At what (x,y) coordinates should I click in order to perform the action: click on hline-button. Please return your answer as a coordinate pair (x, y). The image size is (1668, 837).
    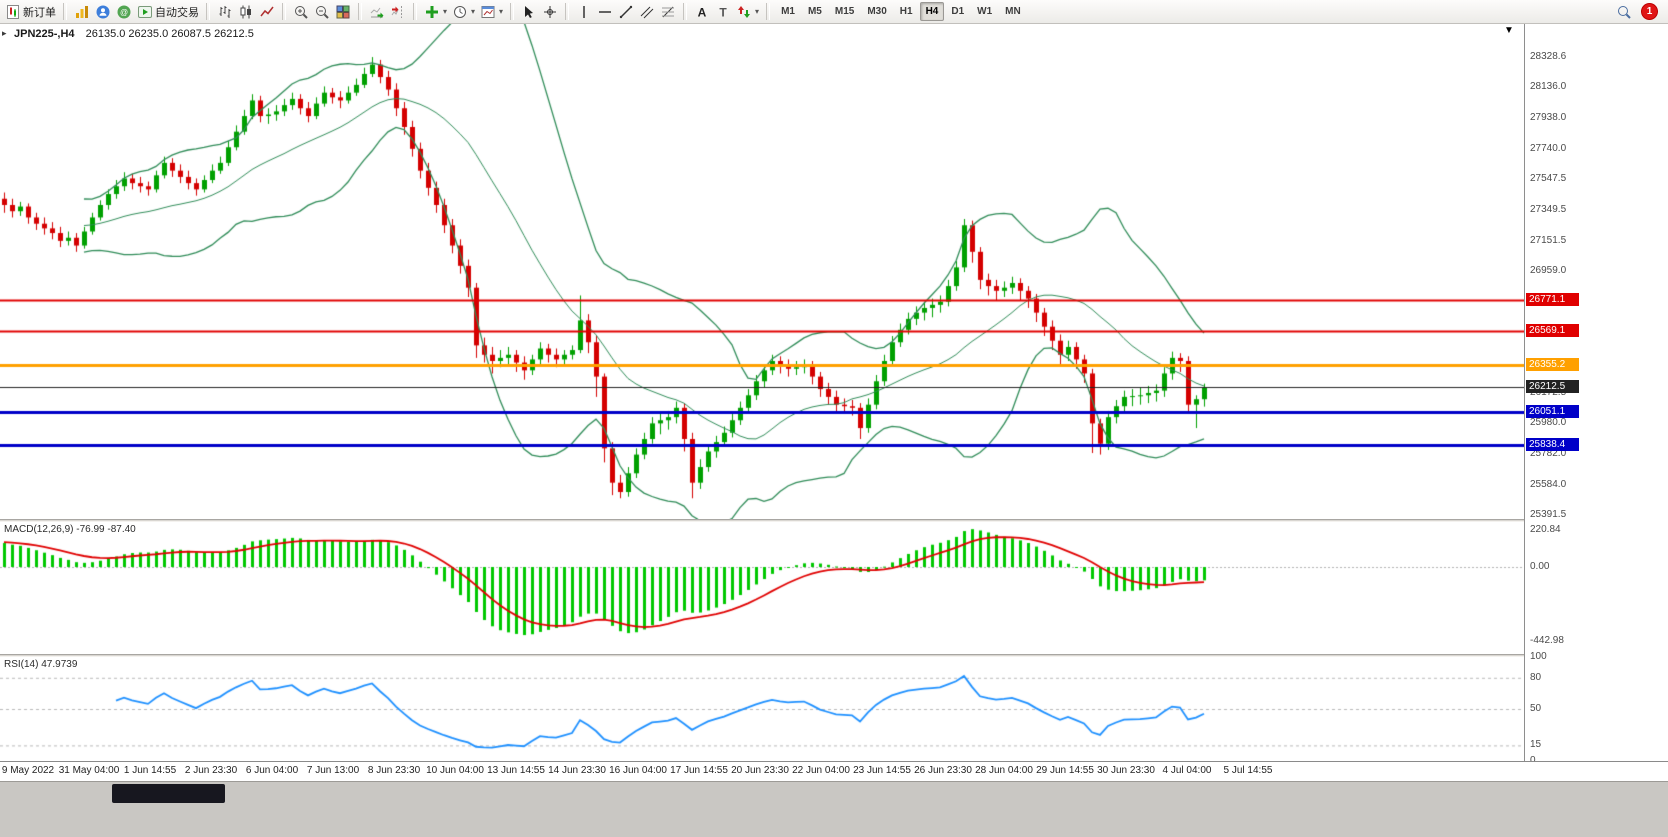
    Looking at the image, I should click on (605, 12).